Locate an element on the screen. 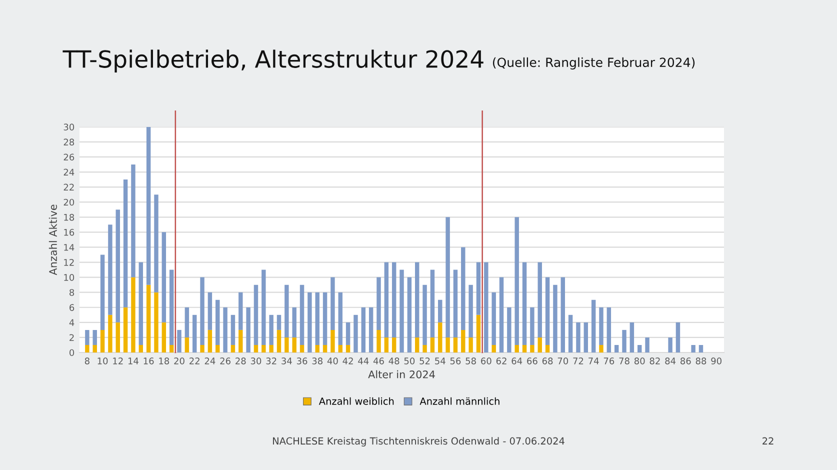 The height and width of the screenshot is (470, 837). x-tick-label: 66 is located at coordinates (532, 361).